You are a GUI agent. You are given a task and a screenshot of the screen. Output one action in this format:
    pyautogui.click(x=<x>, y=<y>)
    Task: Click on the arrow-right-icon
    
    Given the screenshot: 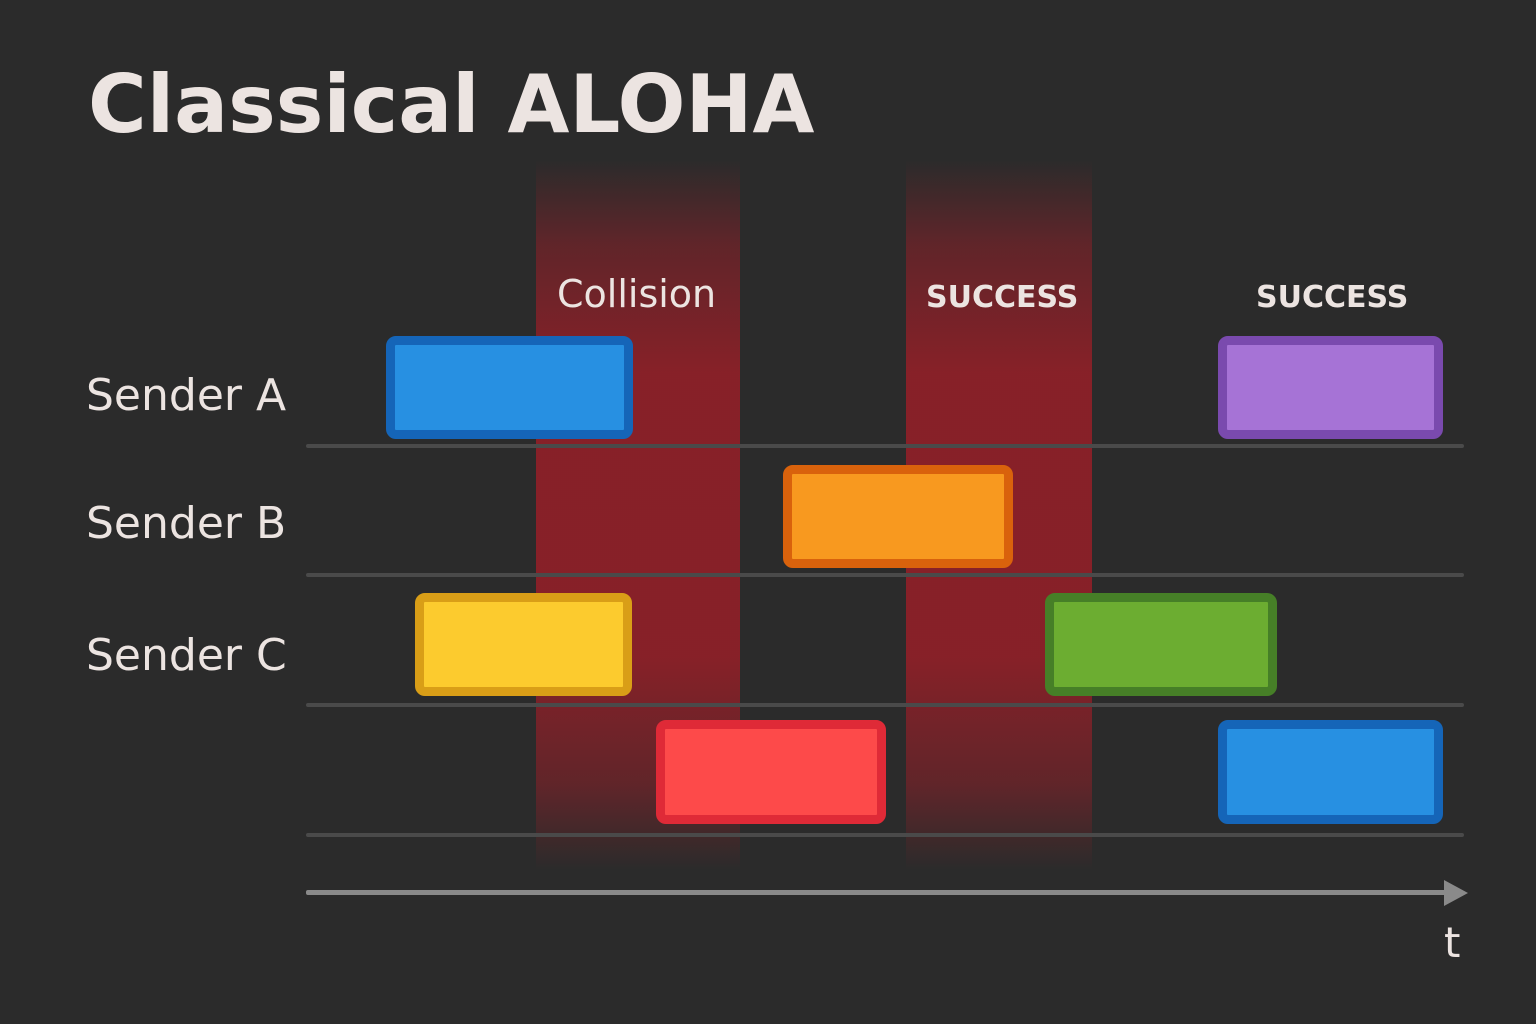 What is the action you would take?
    pyautogui.click(x=1456, y=893)
    